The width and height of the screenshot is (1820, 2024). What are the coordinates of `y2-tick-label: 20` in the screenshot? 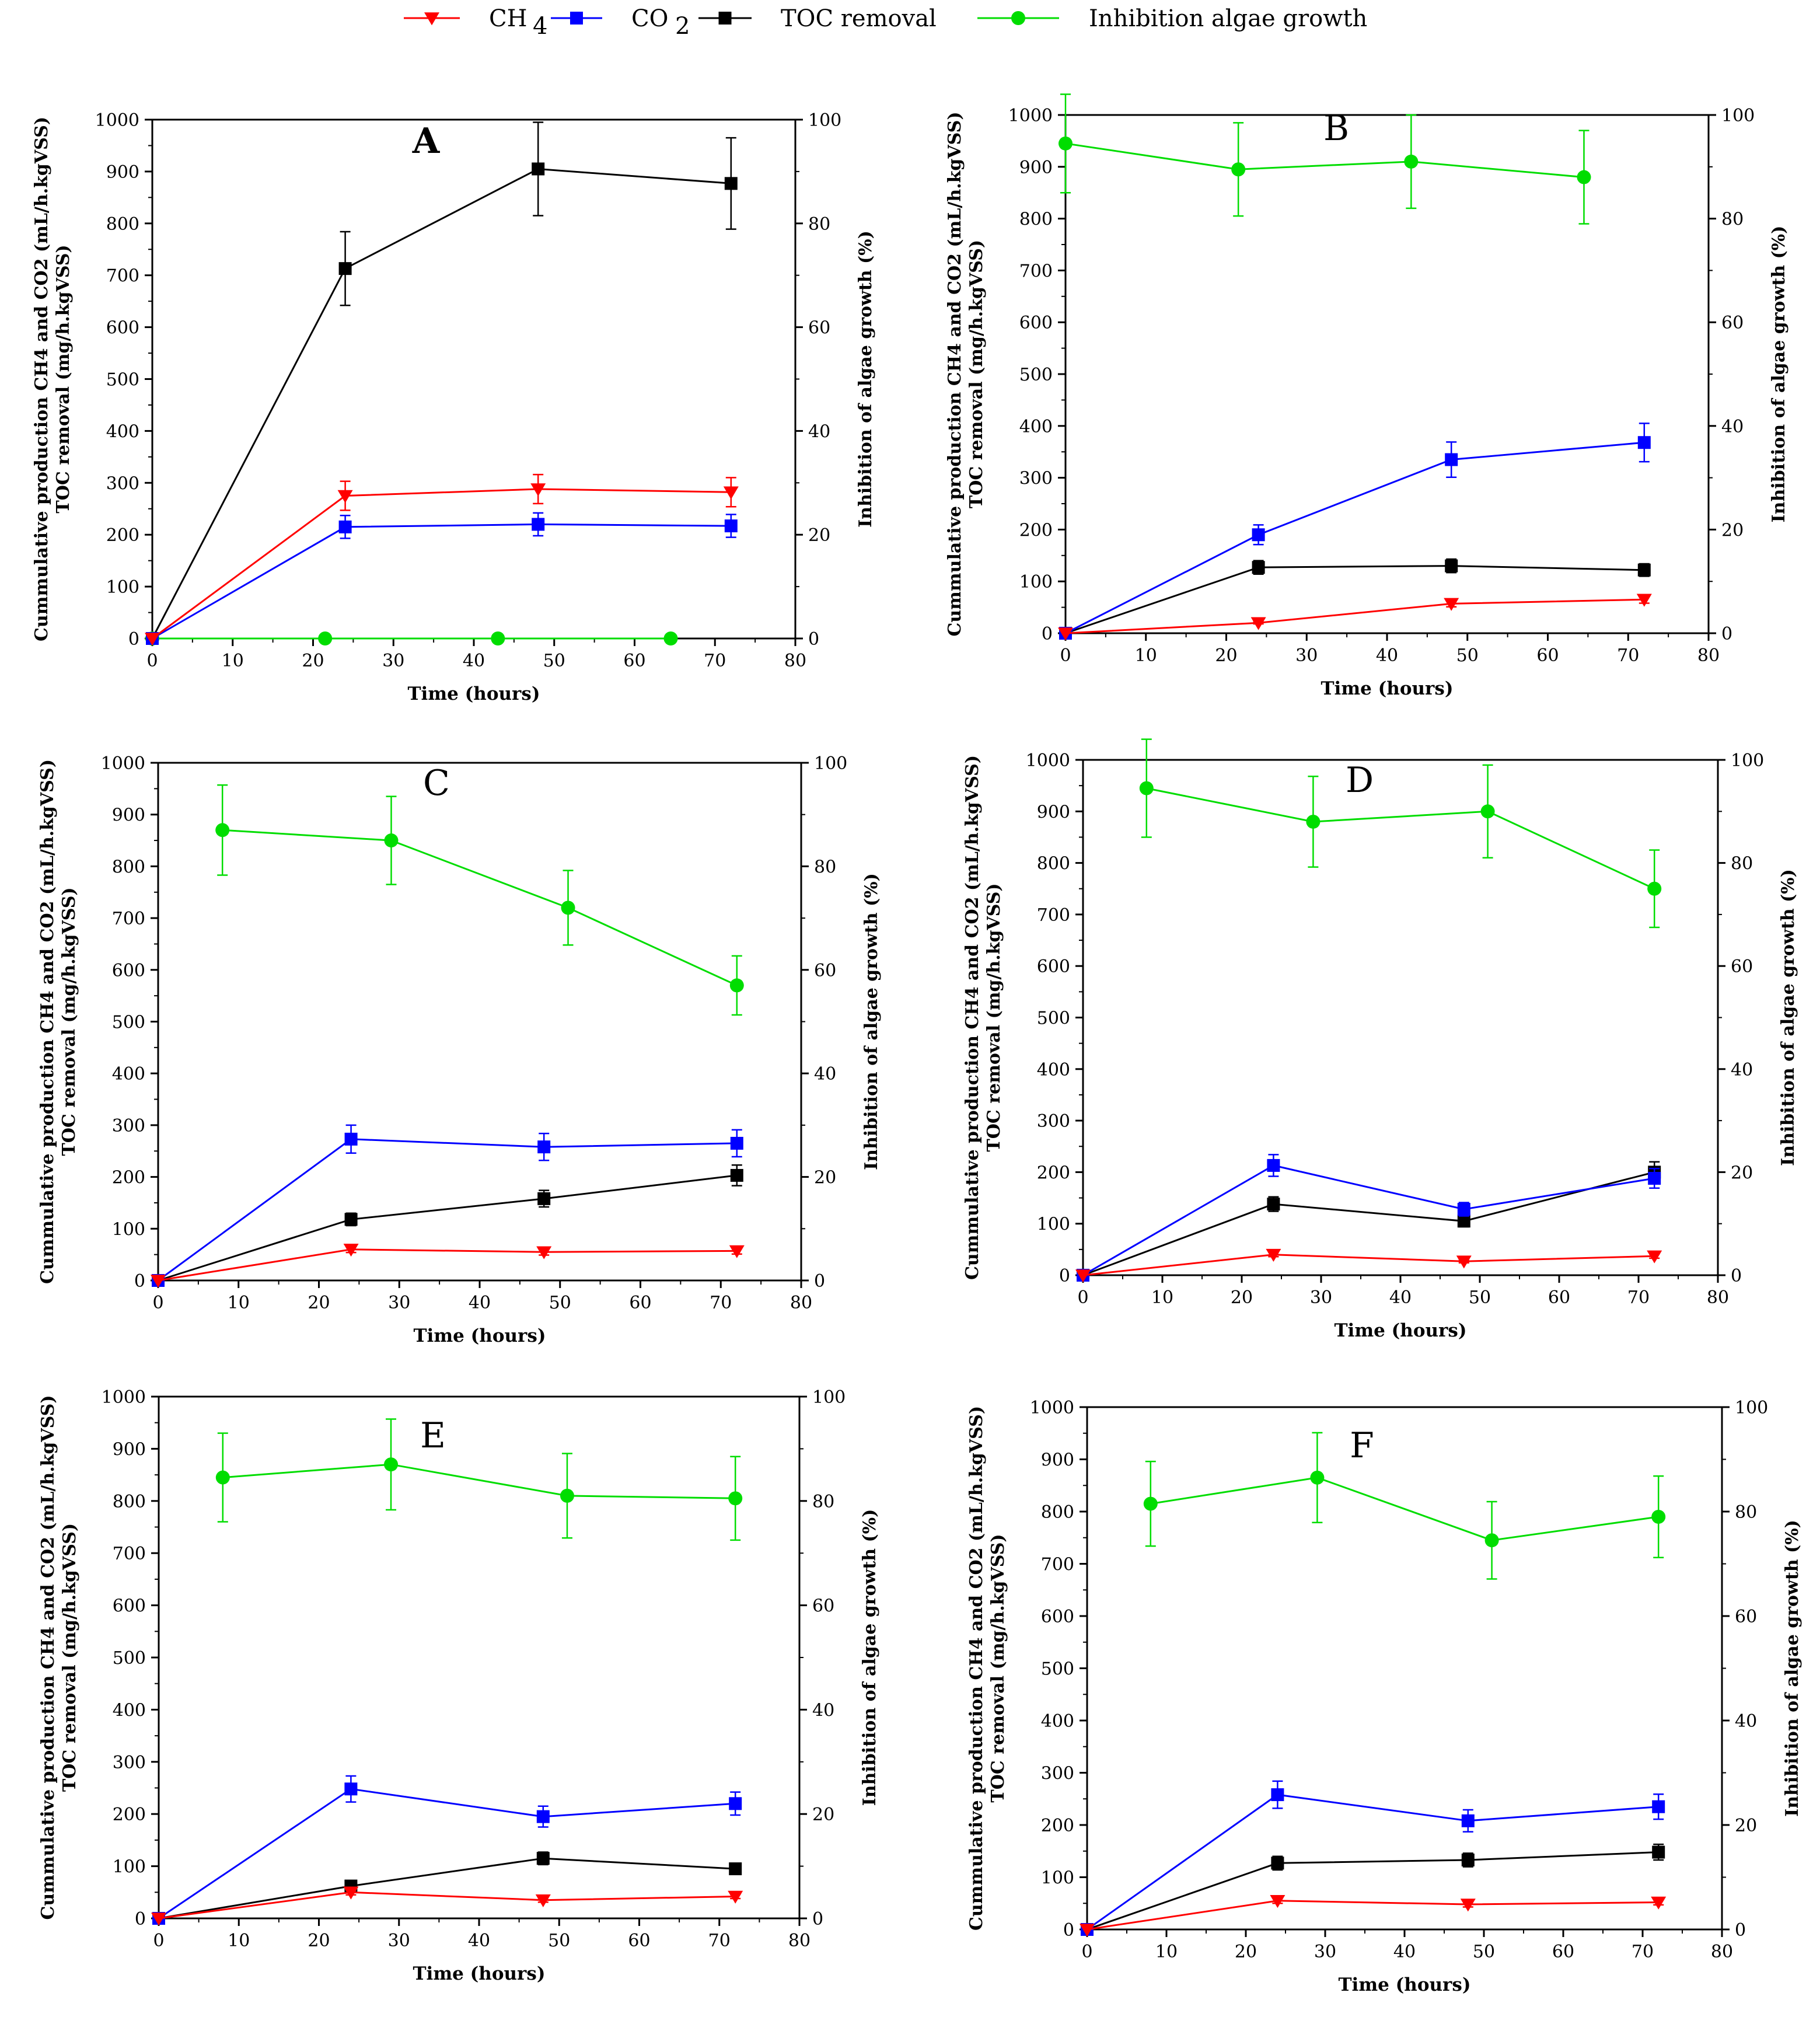 It's located at (1742, 1173).